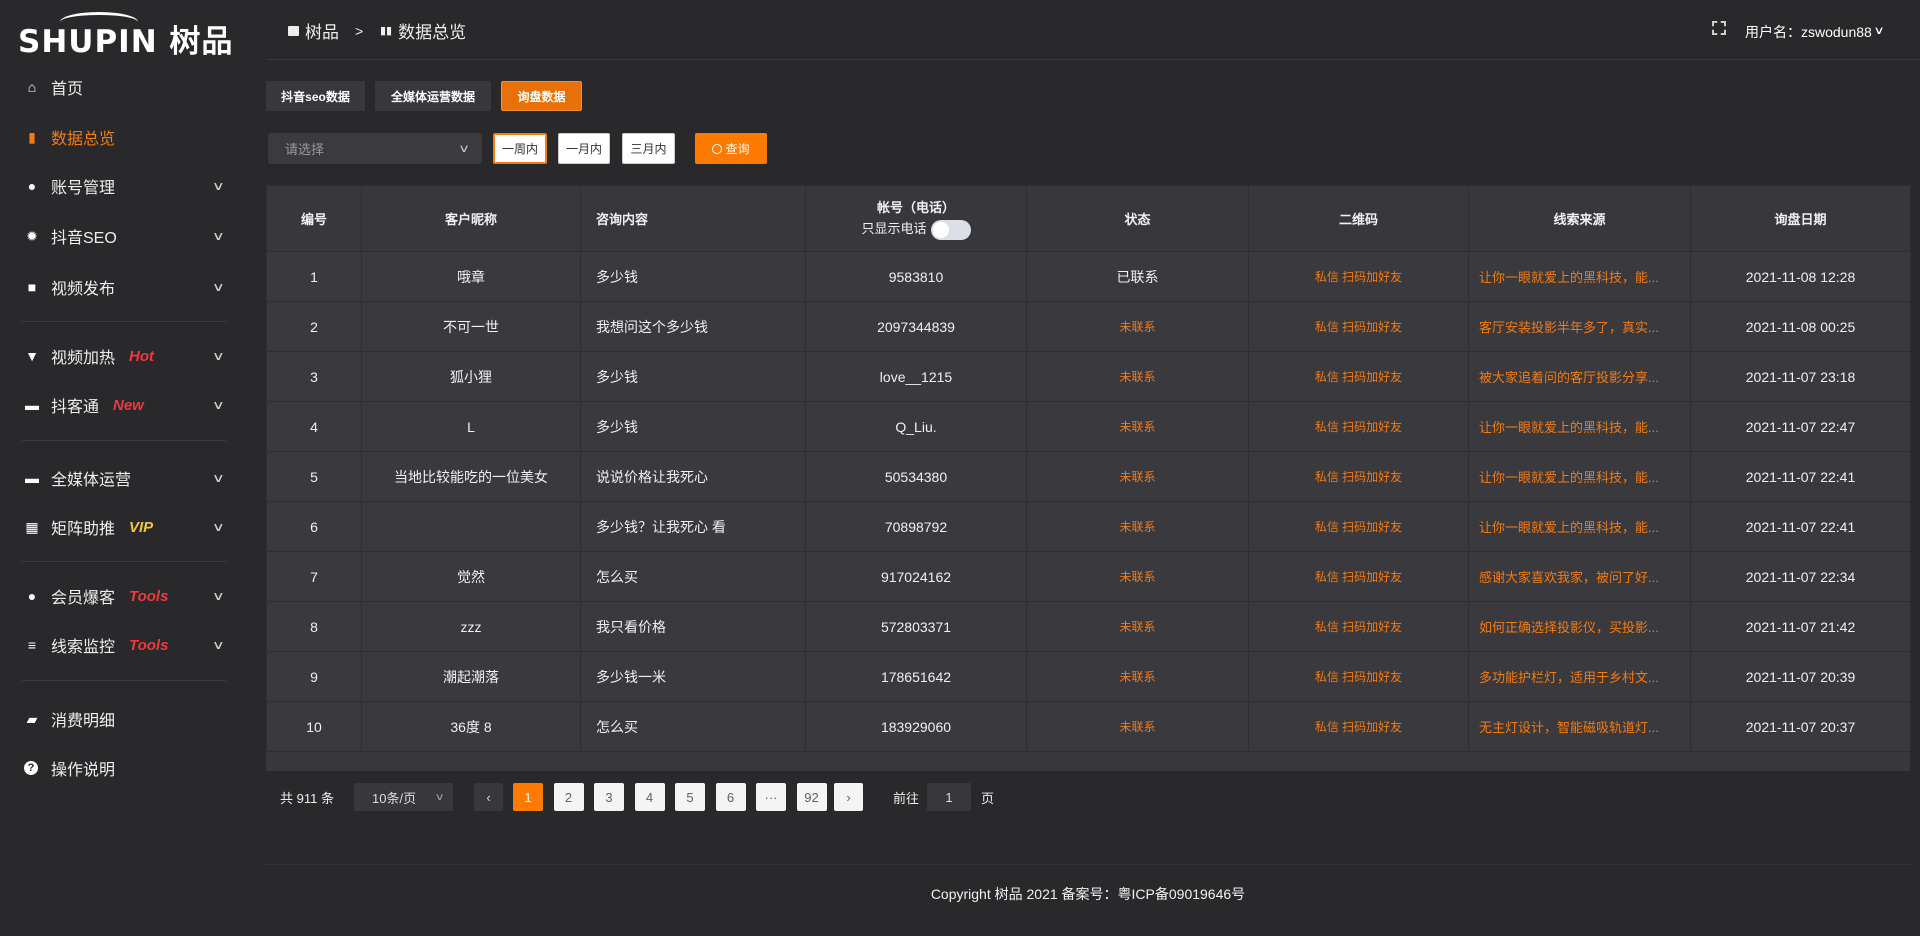  I want to click on breadcrumb-home: 树品 >, so click(325, 30).